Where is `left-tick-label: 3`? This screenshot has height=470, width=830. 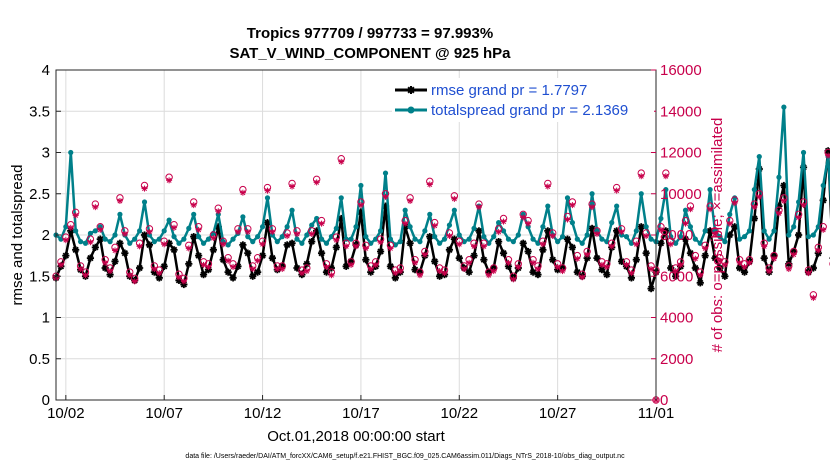
left-tick-label: 3 is located at coordinates (46, 153).